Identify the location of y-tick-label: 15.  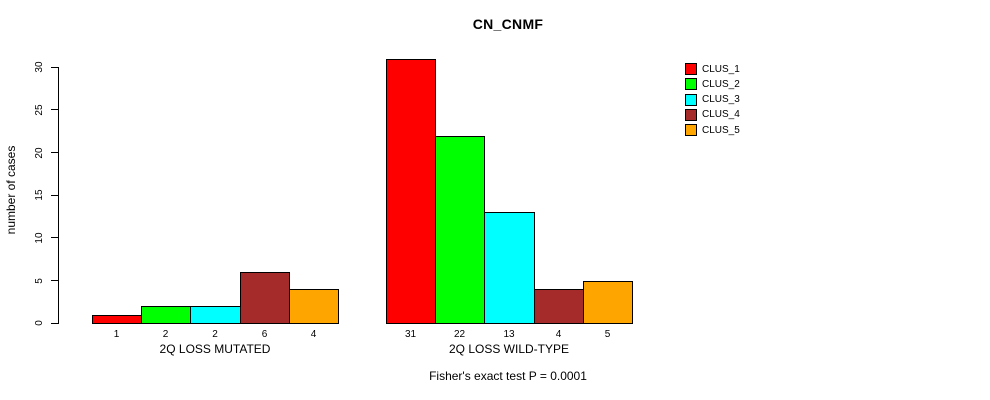
(39, 195).